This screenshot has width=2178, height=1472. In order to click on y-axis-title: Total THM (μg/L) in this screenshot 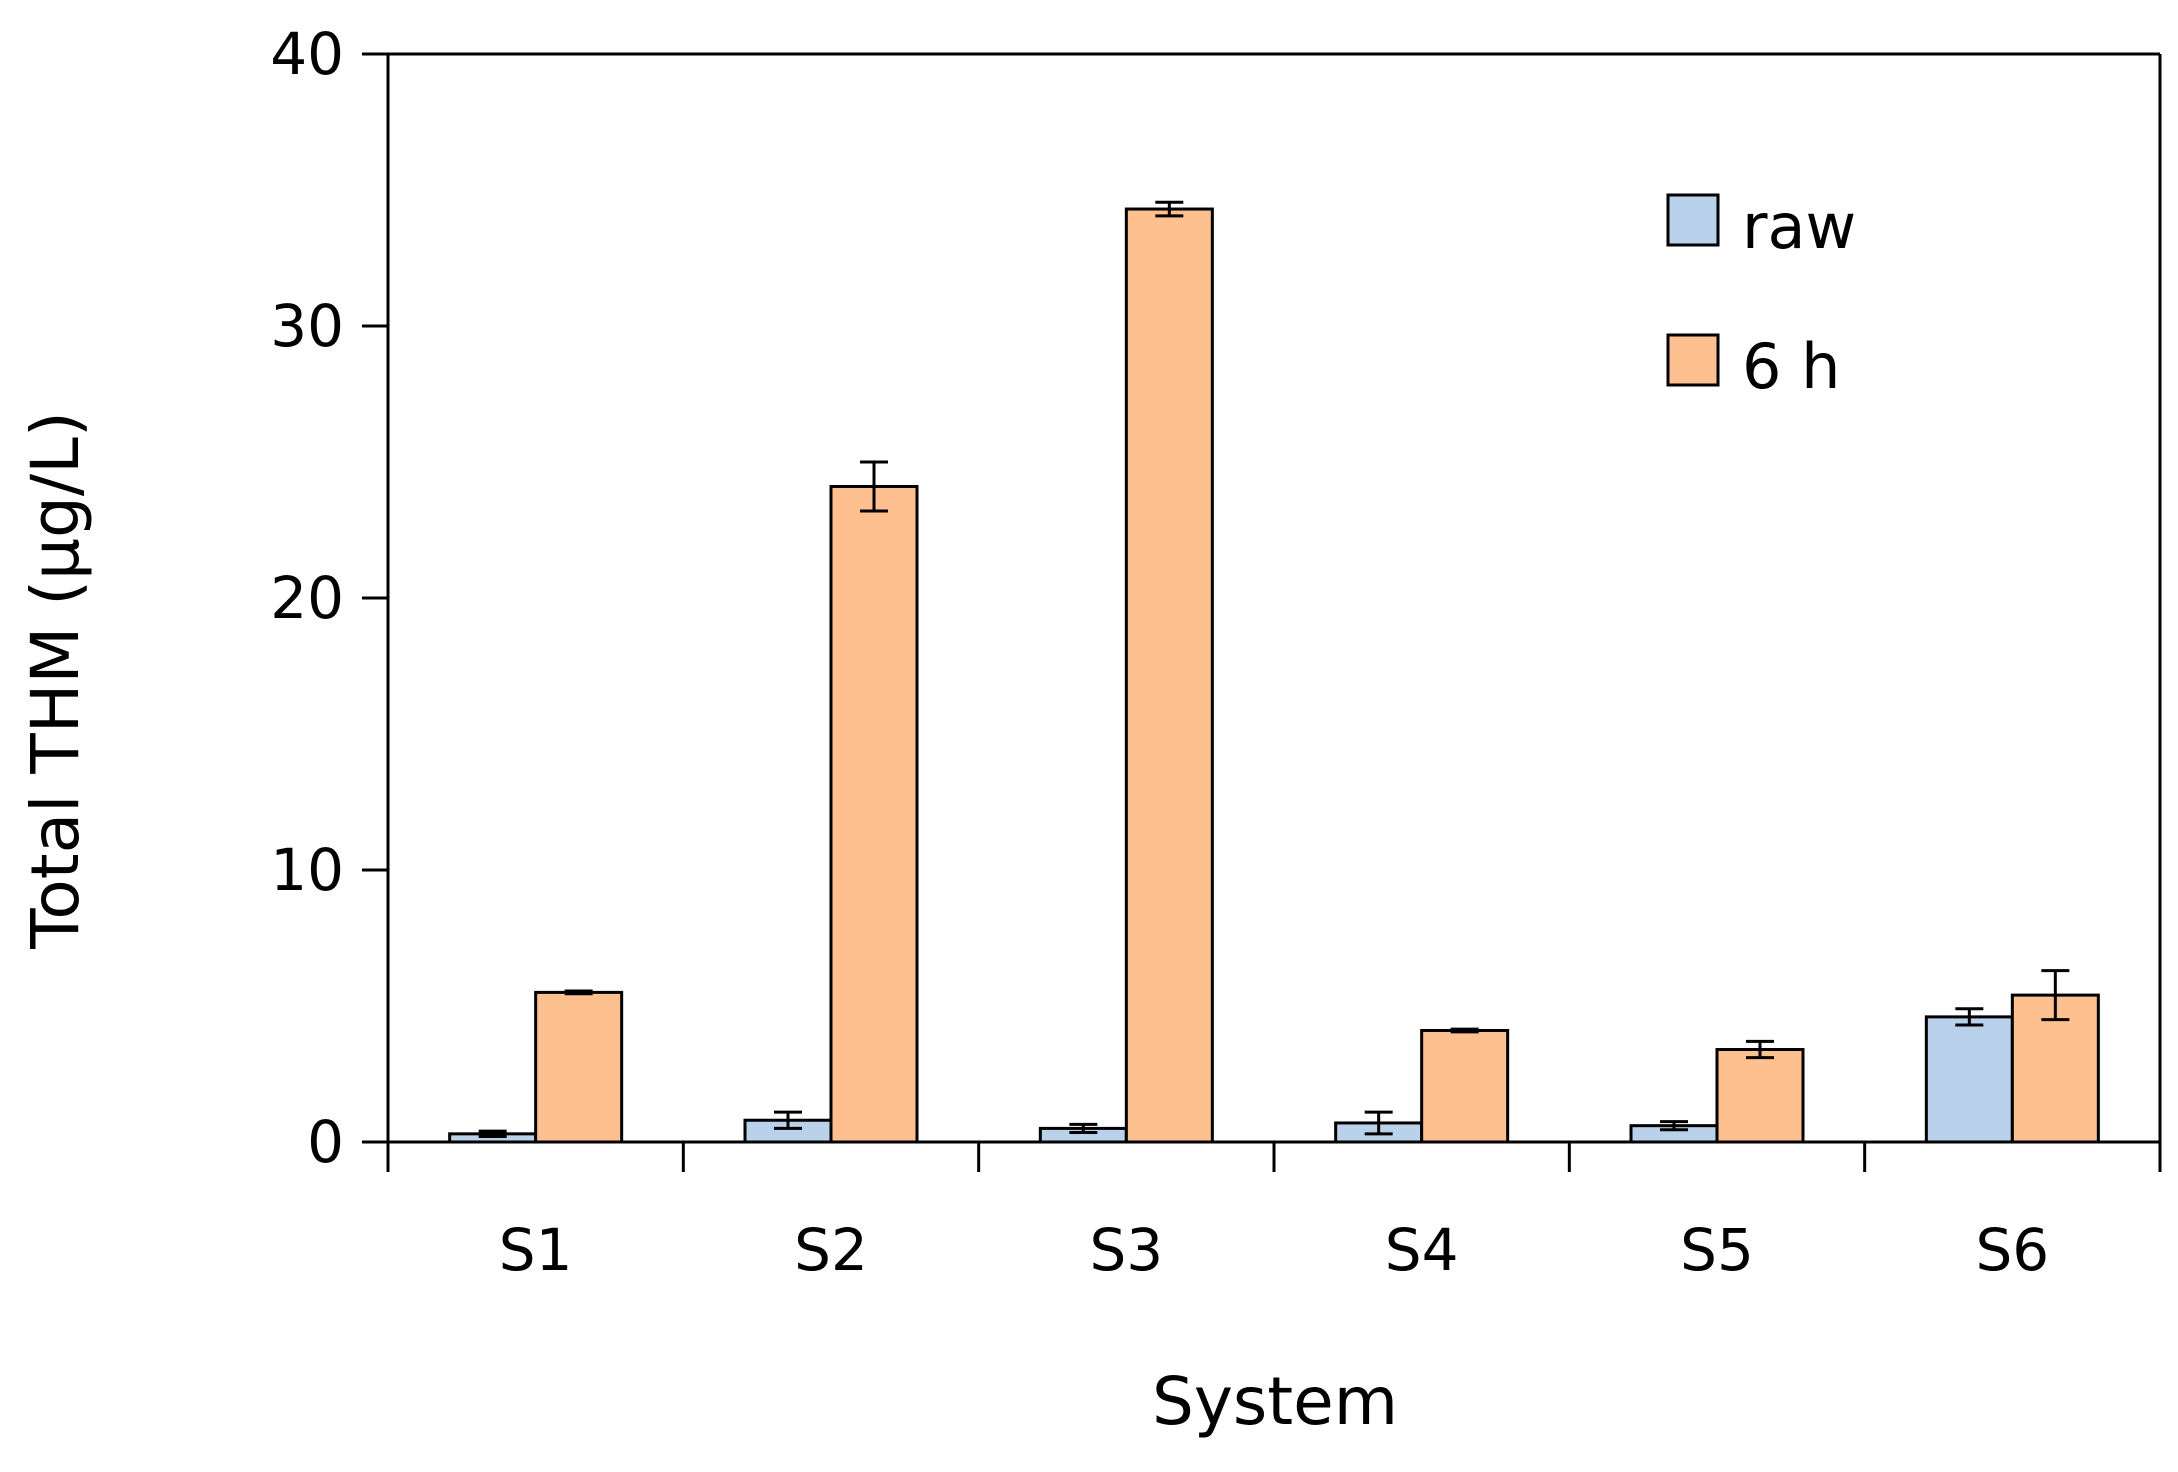, I will do `click(55, 680)`.